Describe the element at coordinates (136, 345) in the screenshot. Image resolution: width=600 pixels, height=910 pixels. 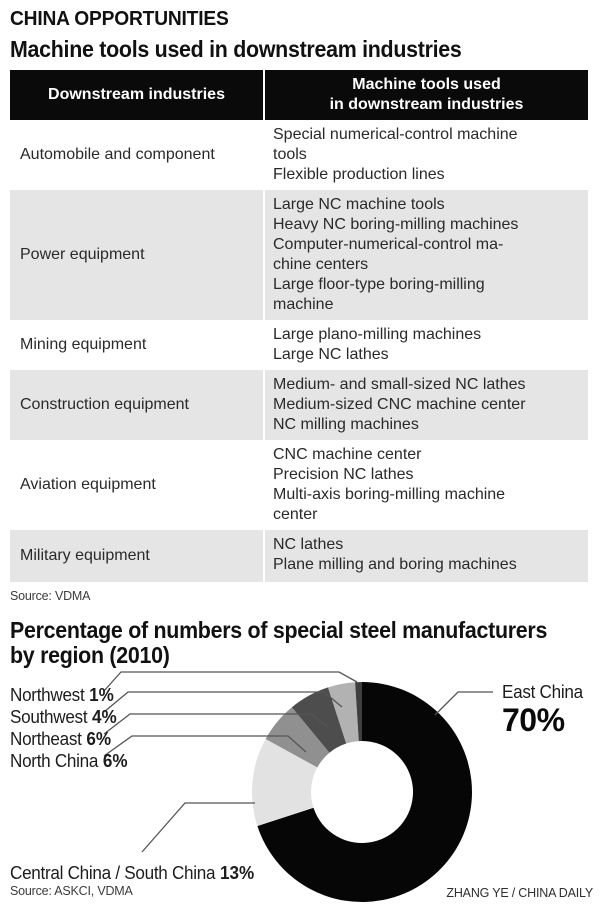
I see `industry-cell: Mining equipment` at that location.